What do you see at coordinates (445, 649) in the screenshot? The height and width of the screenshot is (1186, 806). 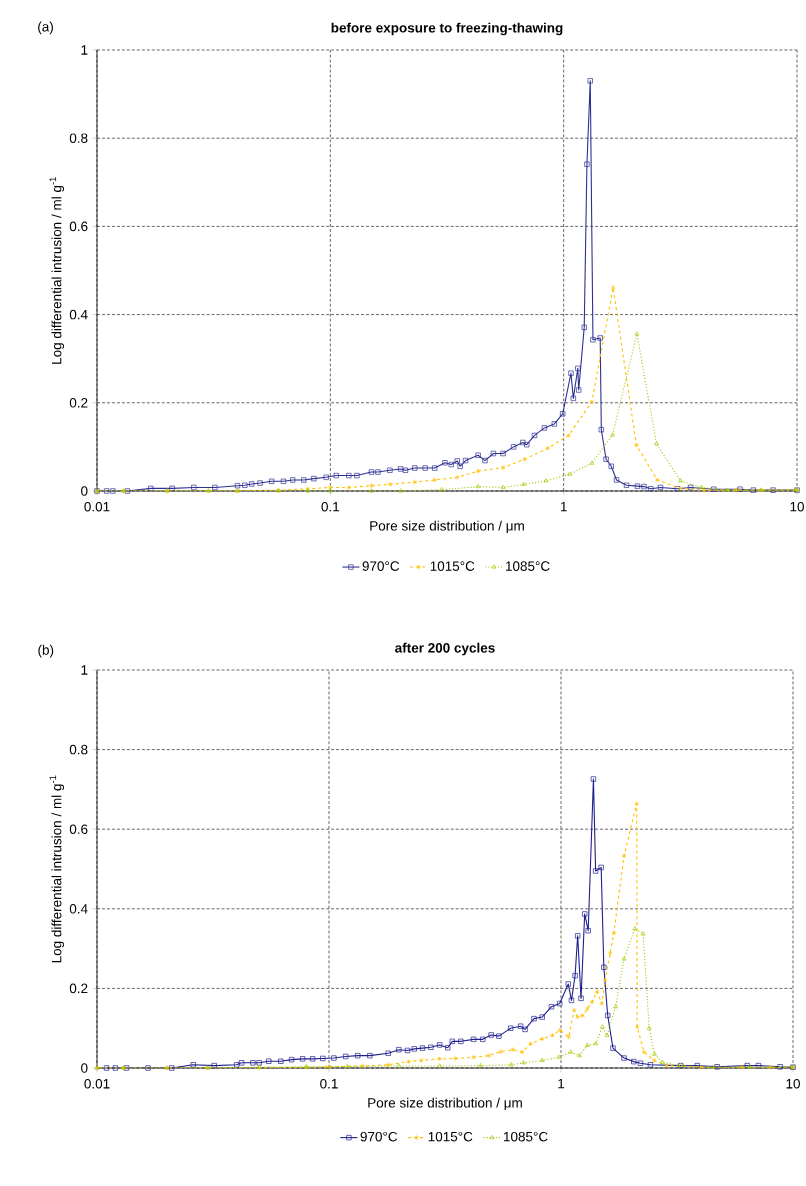 I see `chart-title: after 200 cycles` at bounding box center [445, 649].